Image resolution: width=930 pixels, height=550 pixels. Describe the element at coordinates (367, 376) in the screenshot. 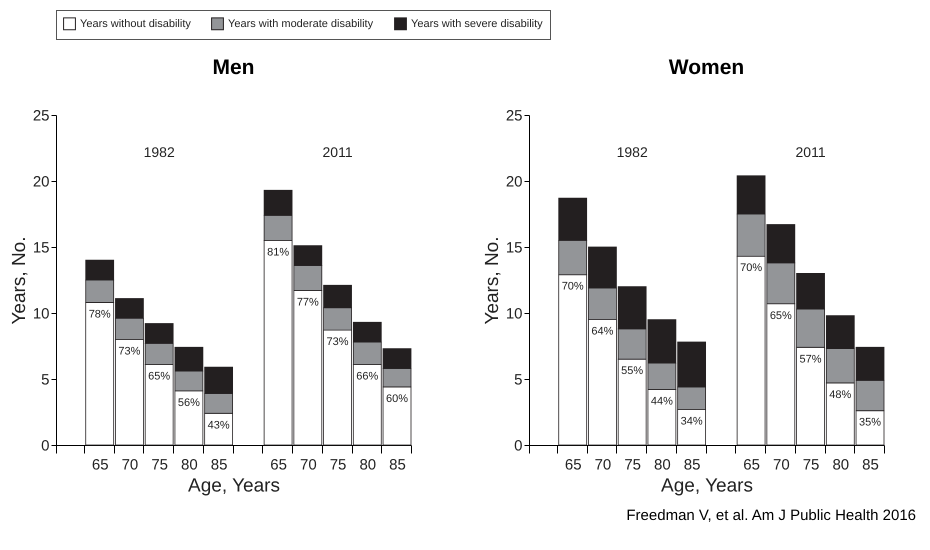

I see `annotation: 66%` at that location.